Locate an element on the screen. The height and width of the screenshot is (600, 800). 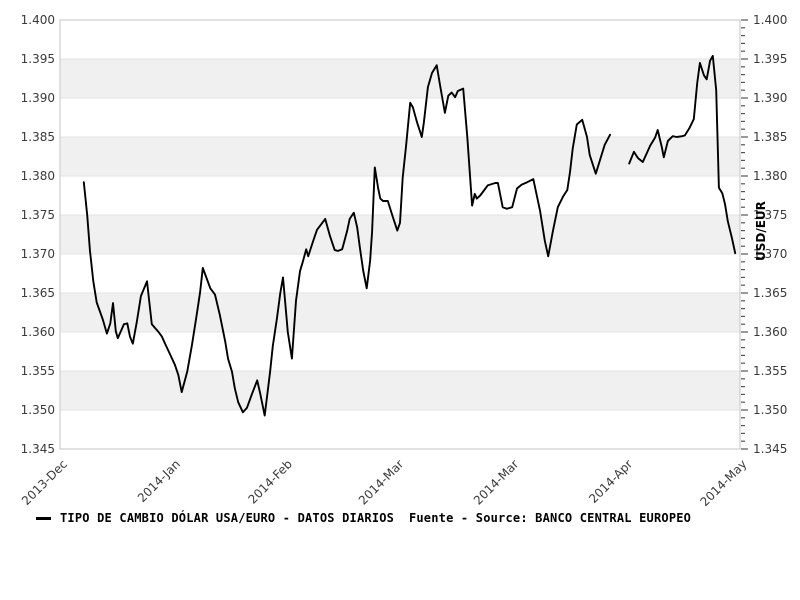
legend-line-marker is located at coordinates (43, 518).